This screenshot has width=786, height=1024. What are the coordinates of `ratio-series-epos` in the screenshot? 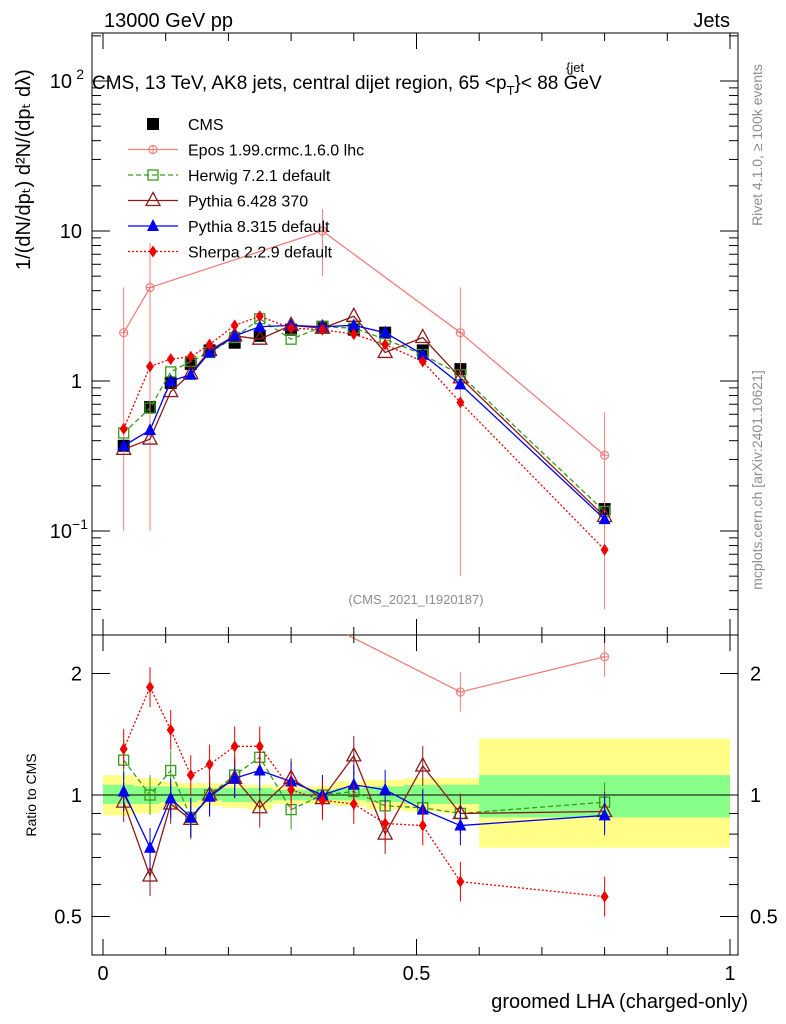 It's located at (478, 673).